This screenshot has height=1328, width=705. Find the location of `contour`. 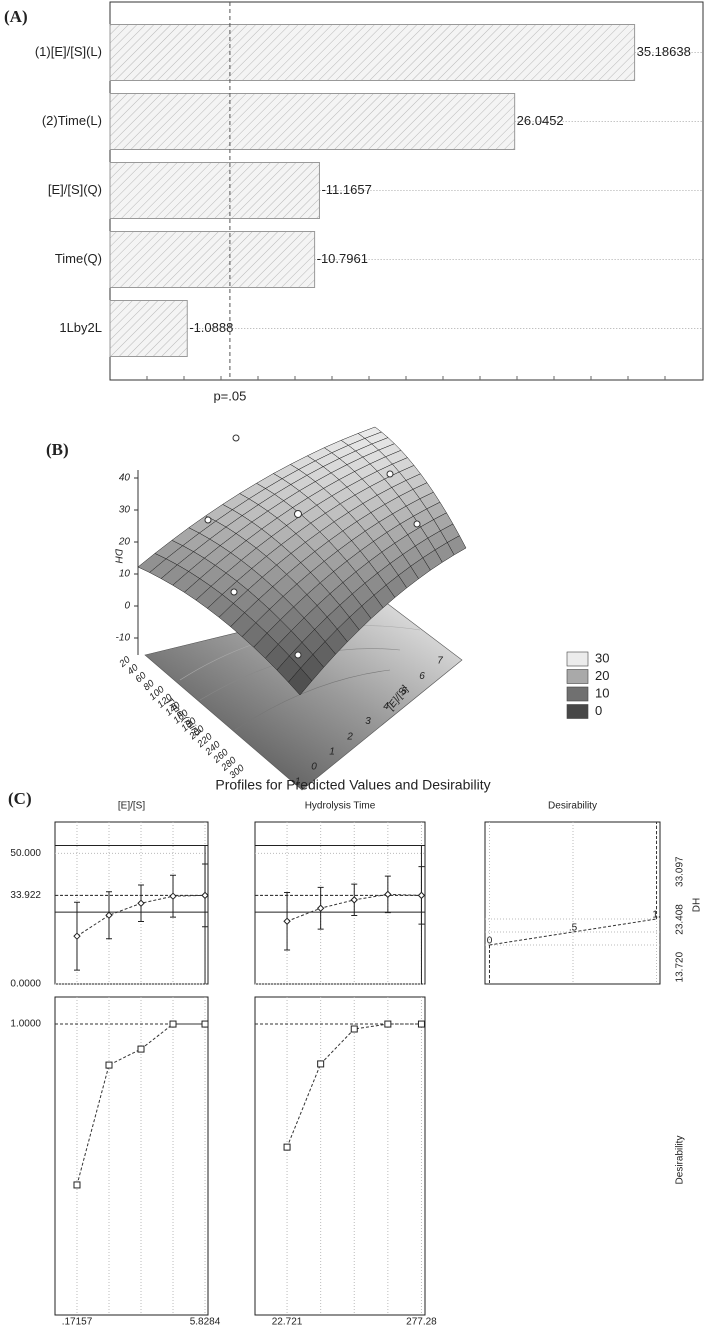

contour is located at coordinates (312, 700).